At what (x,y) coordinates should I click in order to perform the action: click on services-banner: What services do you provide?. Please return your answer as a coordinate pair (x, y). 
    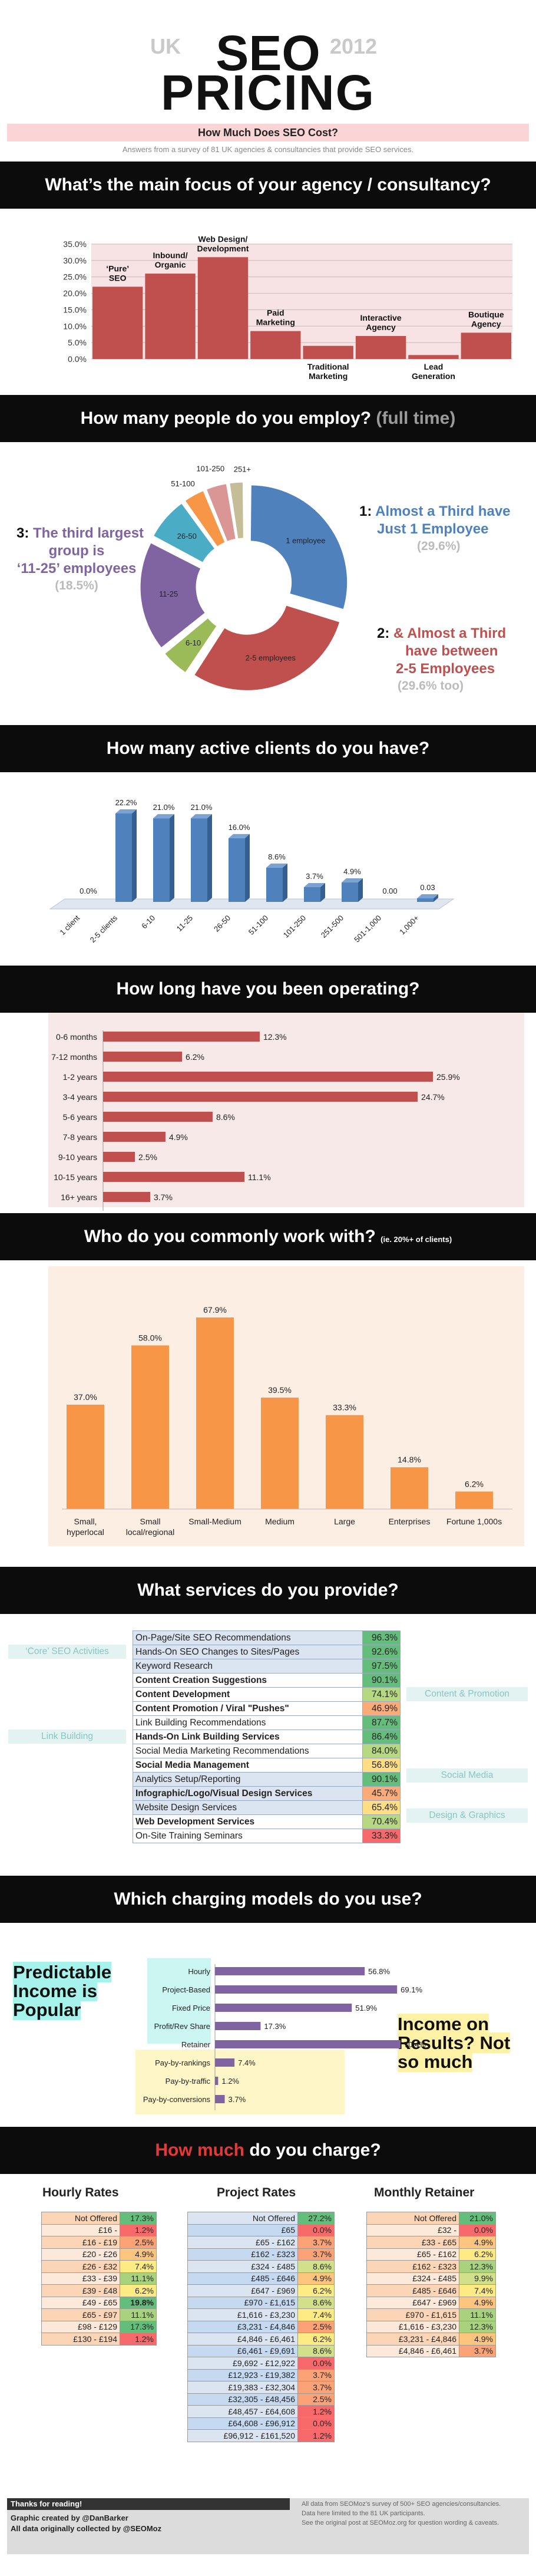
    Looking at the image, I should click on (268, 1590).